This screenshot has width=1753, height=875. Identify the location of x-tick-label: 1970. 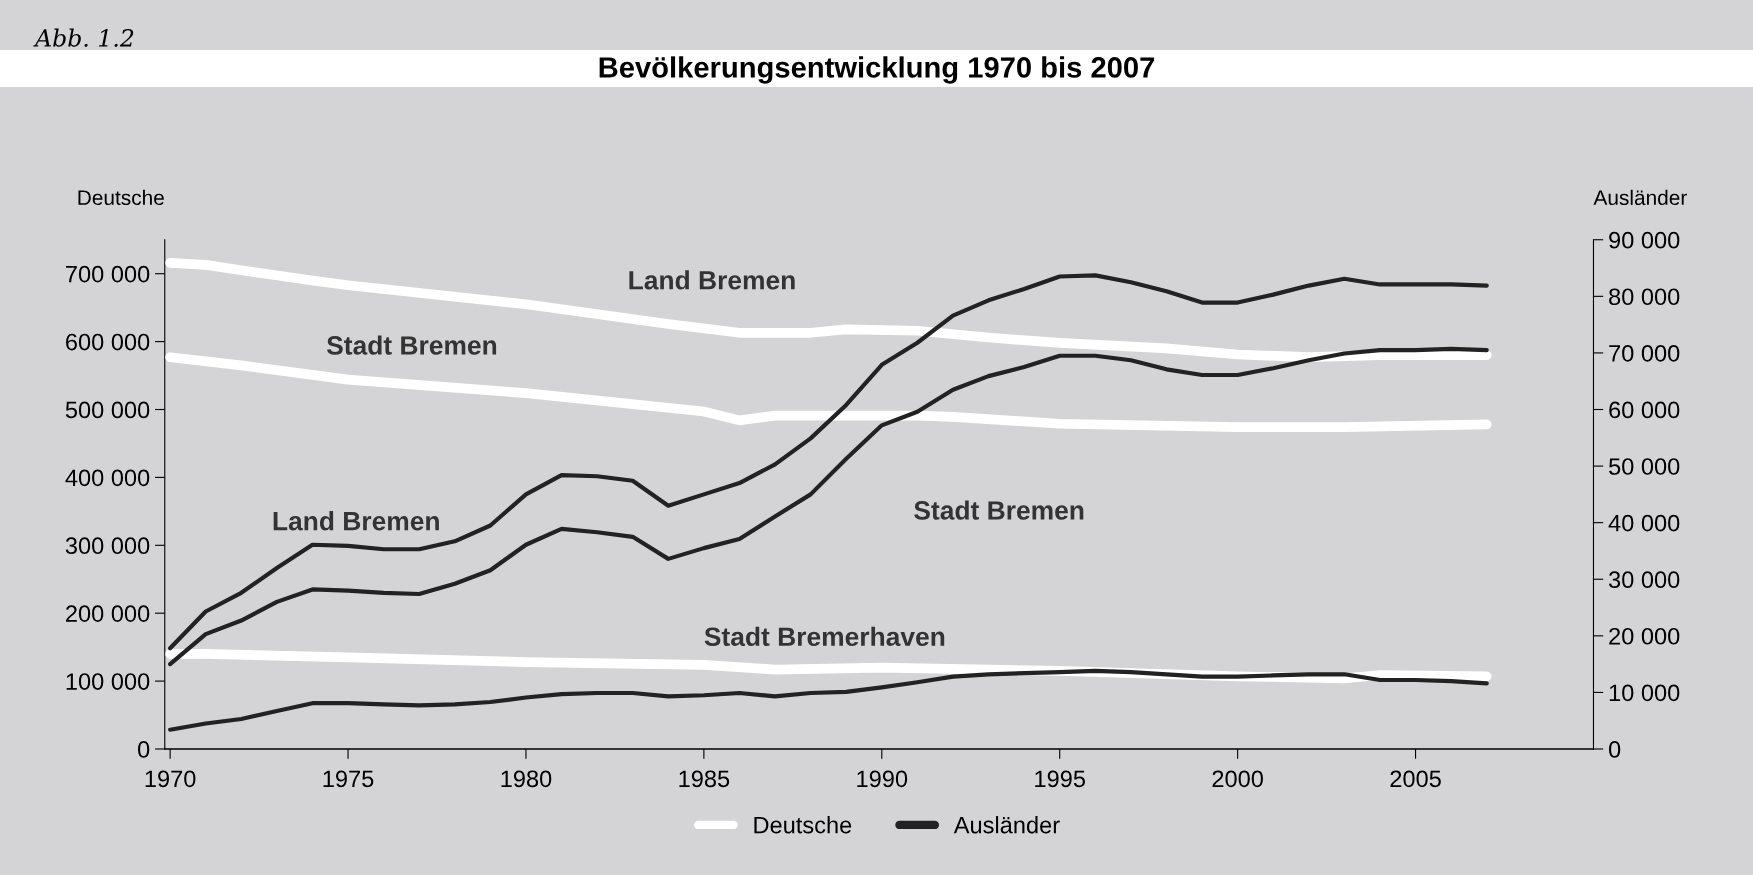
(170, 779).